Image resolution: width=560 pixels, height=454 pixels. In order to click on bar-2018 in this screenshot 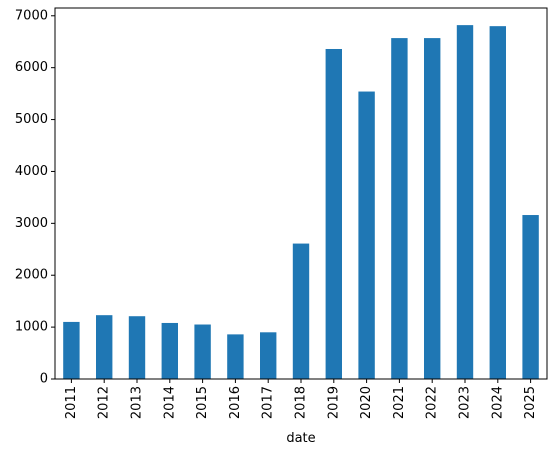, I will do `click(301, 311)`.